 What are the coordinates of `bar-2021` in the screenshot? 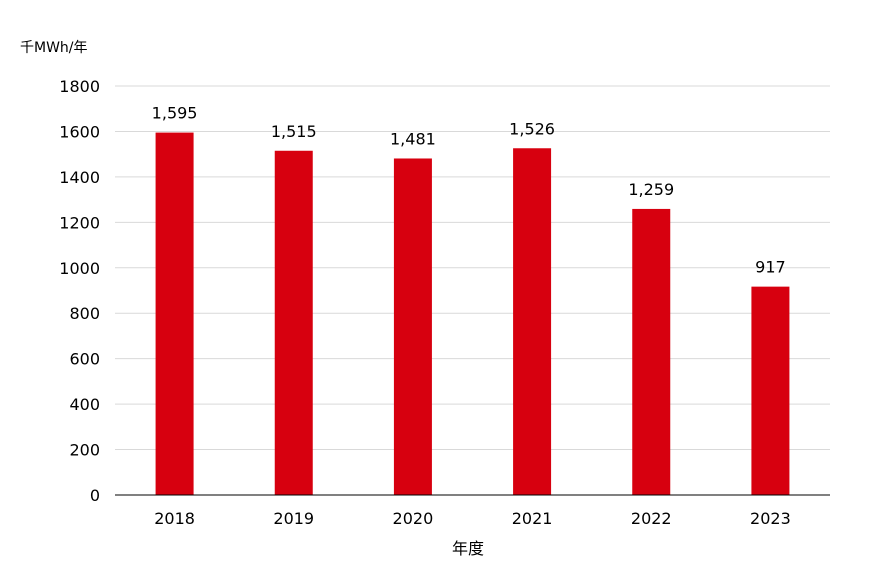 It's located at (532, 321).